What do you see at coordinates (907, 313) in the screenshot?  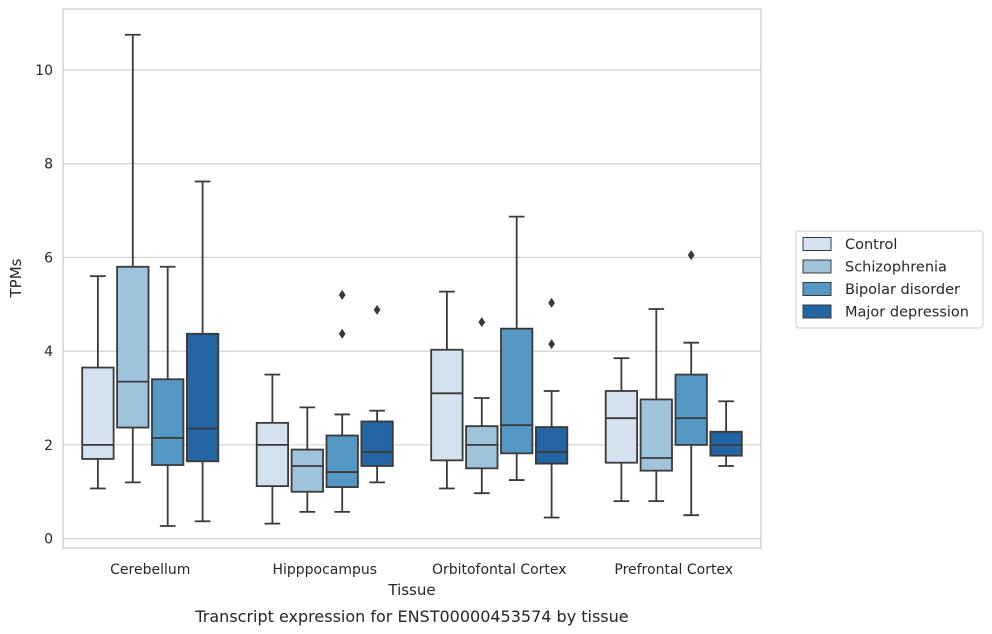 I see `legend-label: Major depression` at bounding box center [907, 313].